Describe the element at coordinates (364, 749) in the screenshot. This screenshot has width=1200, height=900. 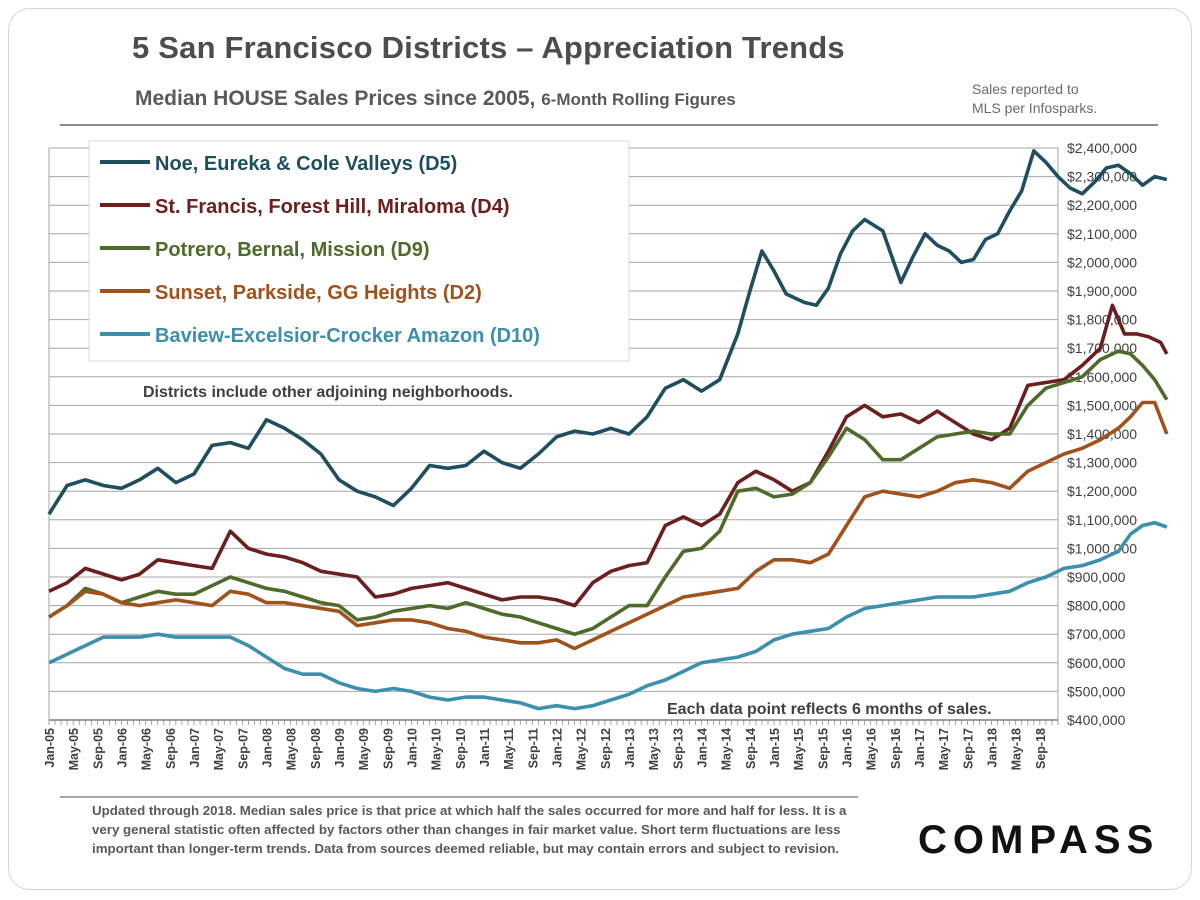
I see `x-tick-label: May-09` at that location.